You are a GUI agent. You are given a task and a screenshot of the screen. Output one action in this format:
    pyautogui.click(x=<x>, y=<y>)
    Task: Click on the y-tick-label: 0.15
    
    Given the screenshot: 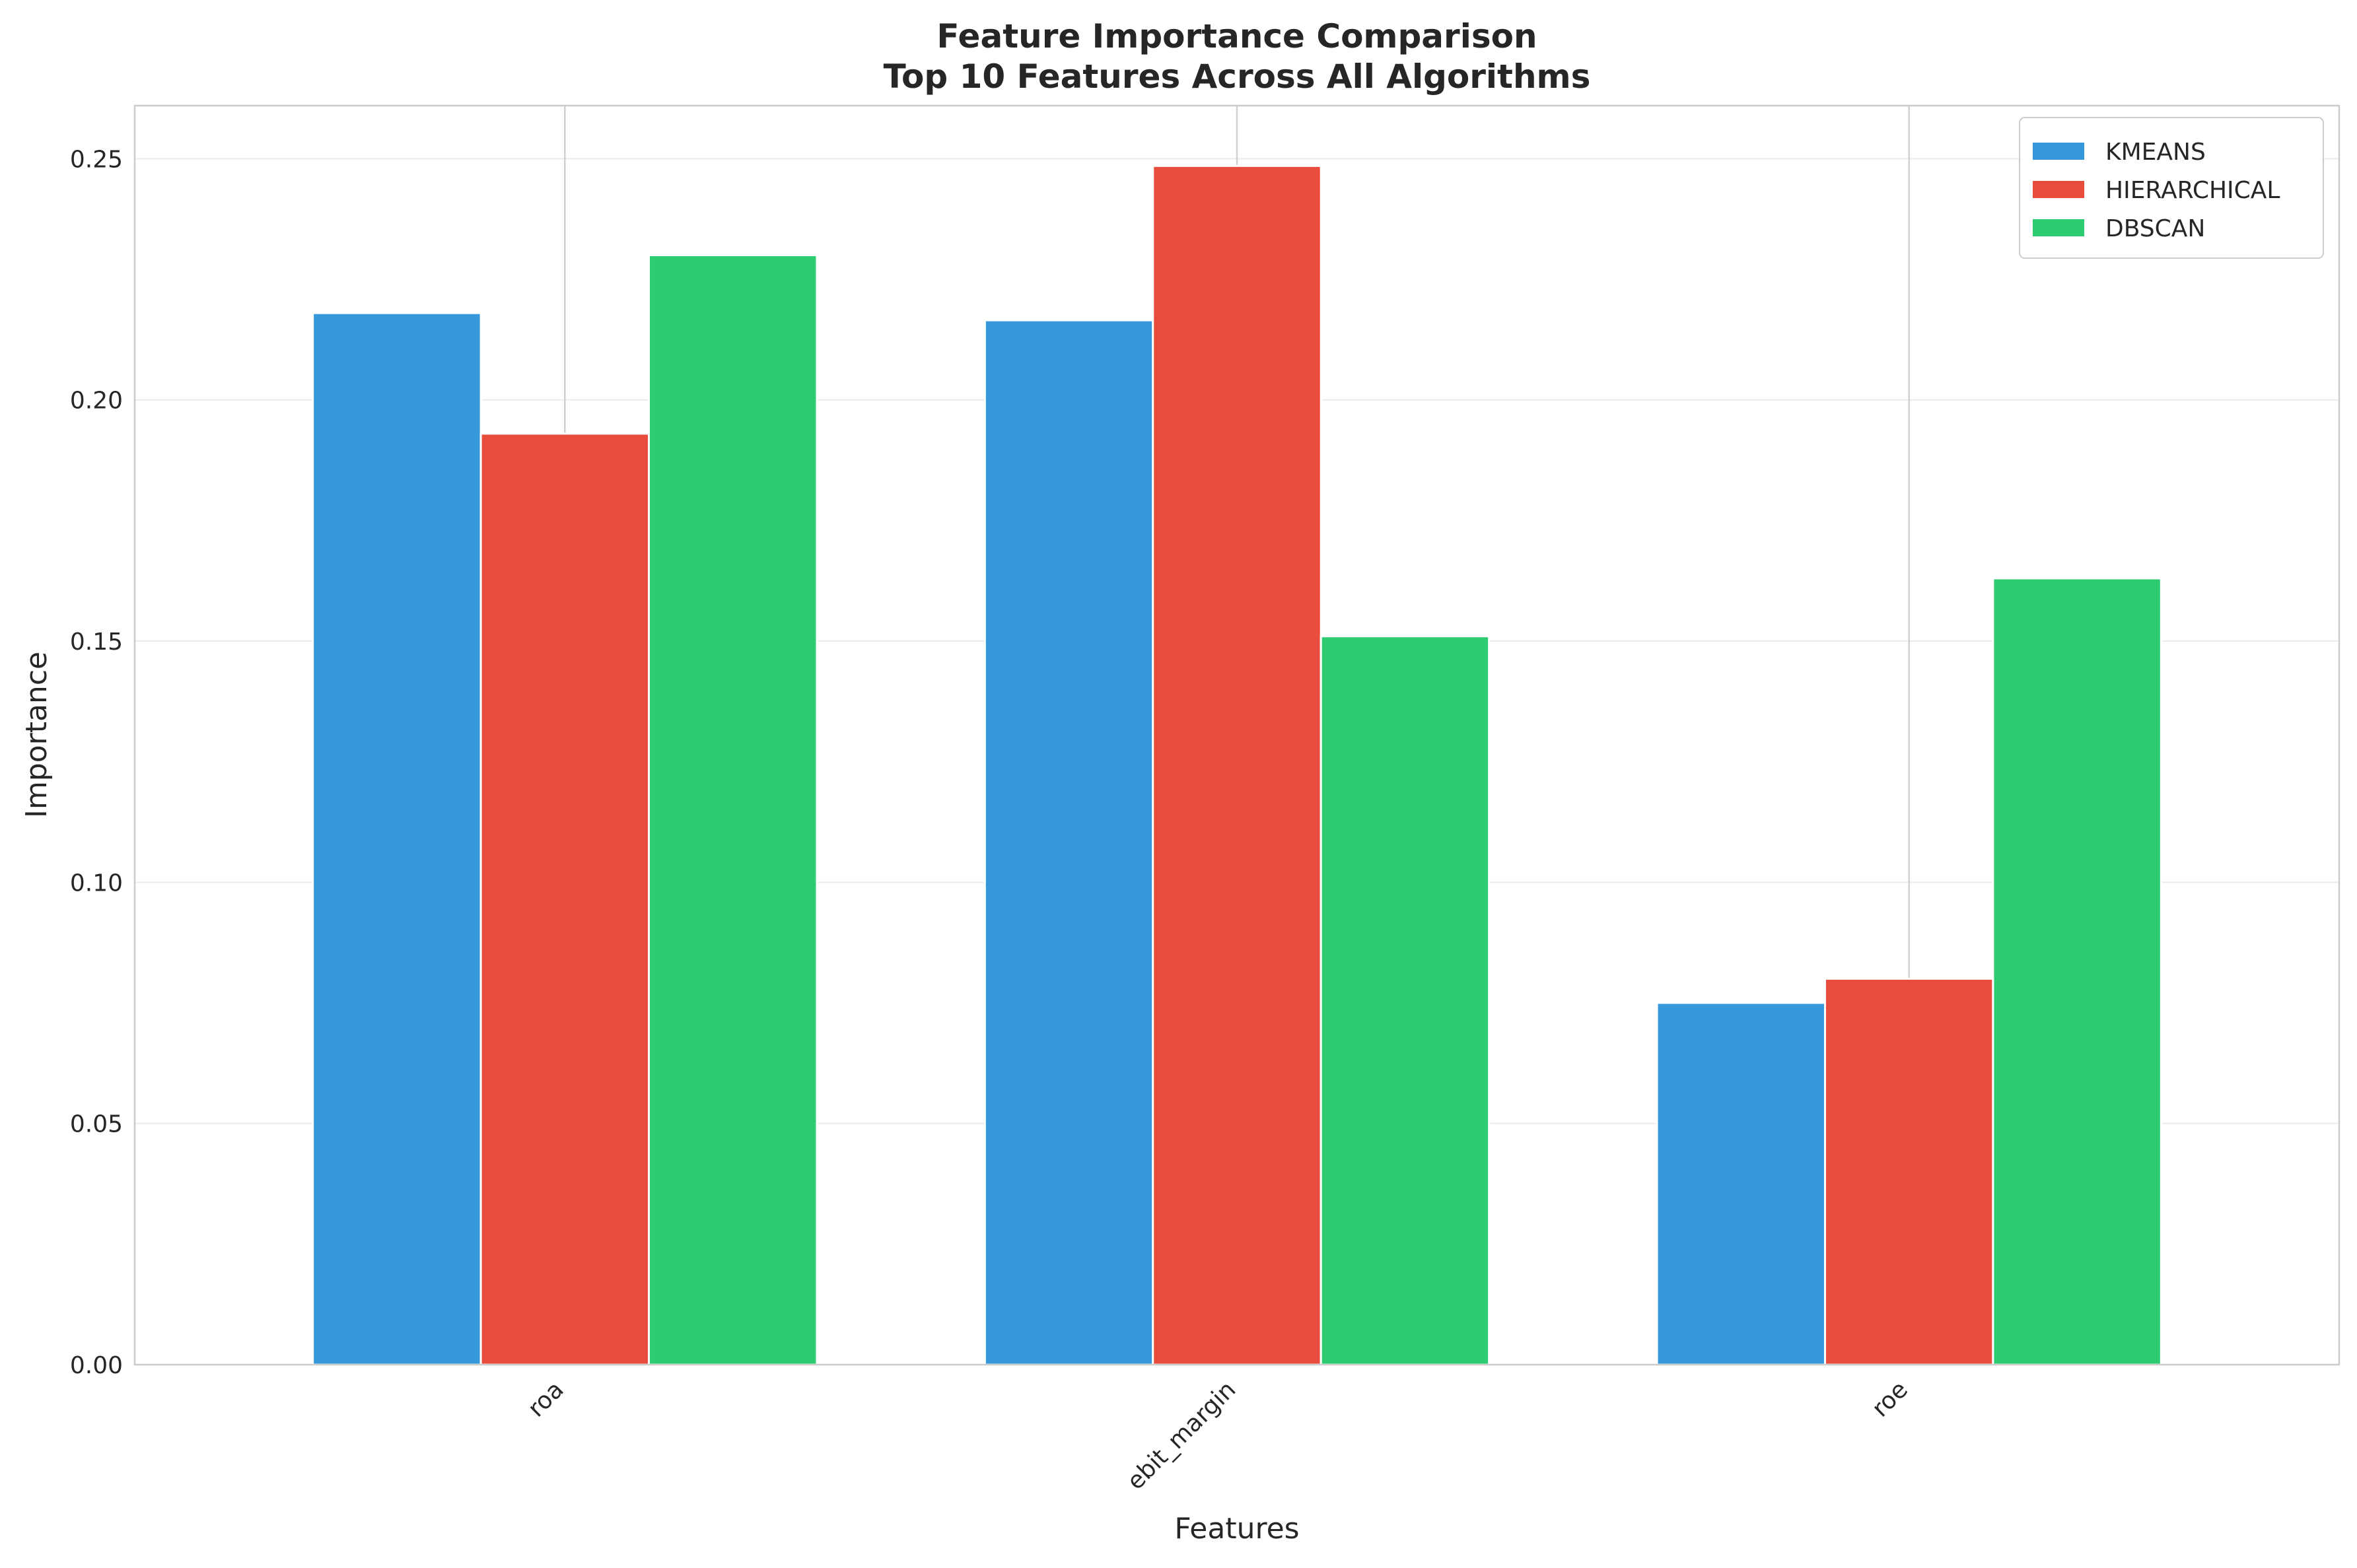 What is the action you would take?
    pyautogui.click(x=96, y=642)
    